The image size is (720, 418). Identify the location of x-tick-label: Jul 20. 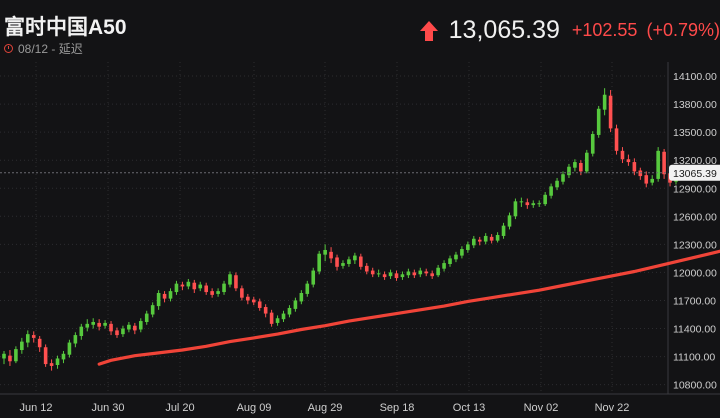
(179, 408).